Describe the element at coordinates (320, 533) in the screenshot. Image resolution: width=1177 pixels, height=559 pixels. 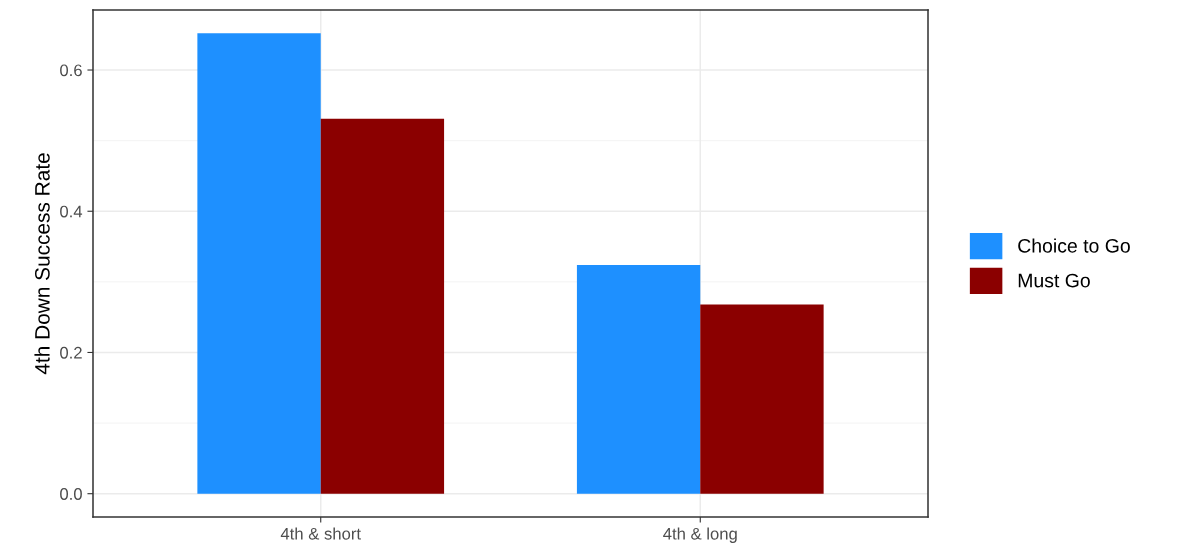
I see `x-tick-label: 4th & short` at that location.